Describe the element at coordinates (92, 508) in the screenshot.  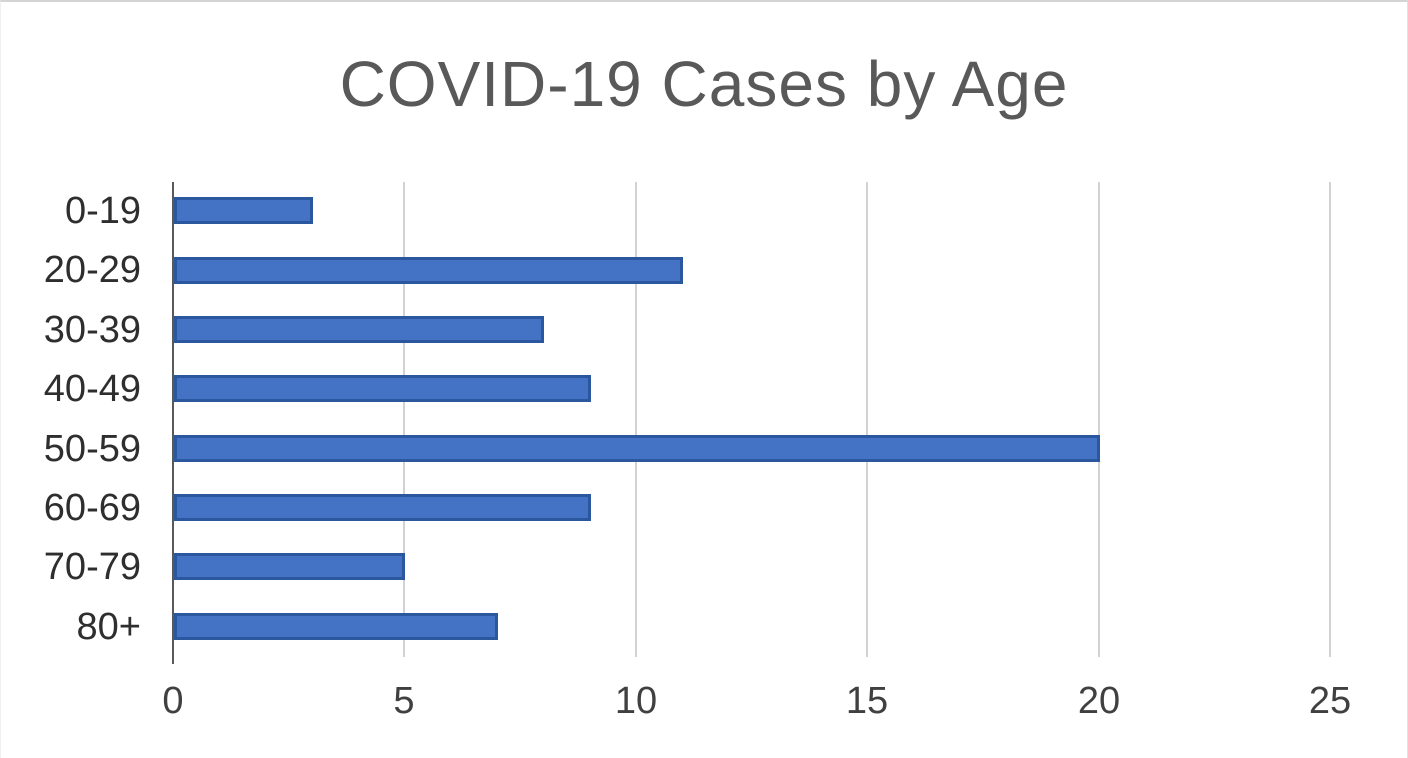
I see `category-label: 60-69` at that location.